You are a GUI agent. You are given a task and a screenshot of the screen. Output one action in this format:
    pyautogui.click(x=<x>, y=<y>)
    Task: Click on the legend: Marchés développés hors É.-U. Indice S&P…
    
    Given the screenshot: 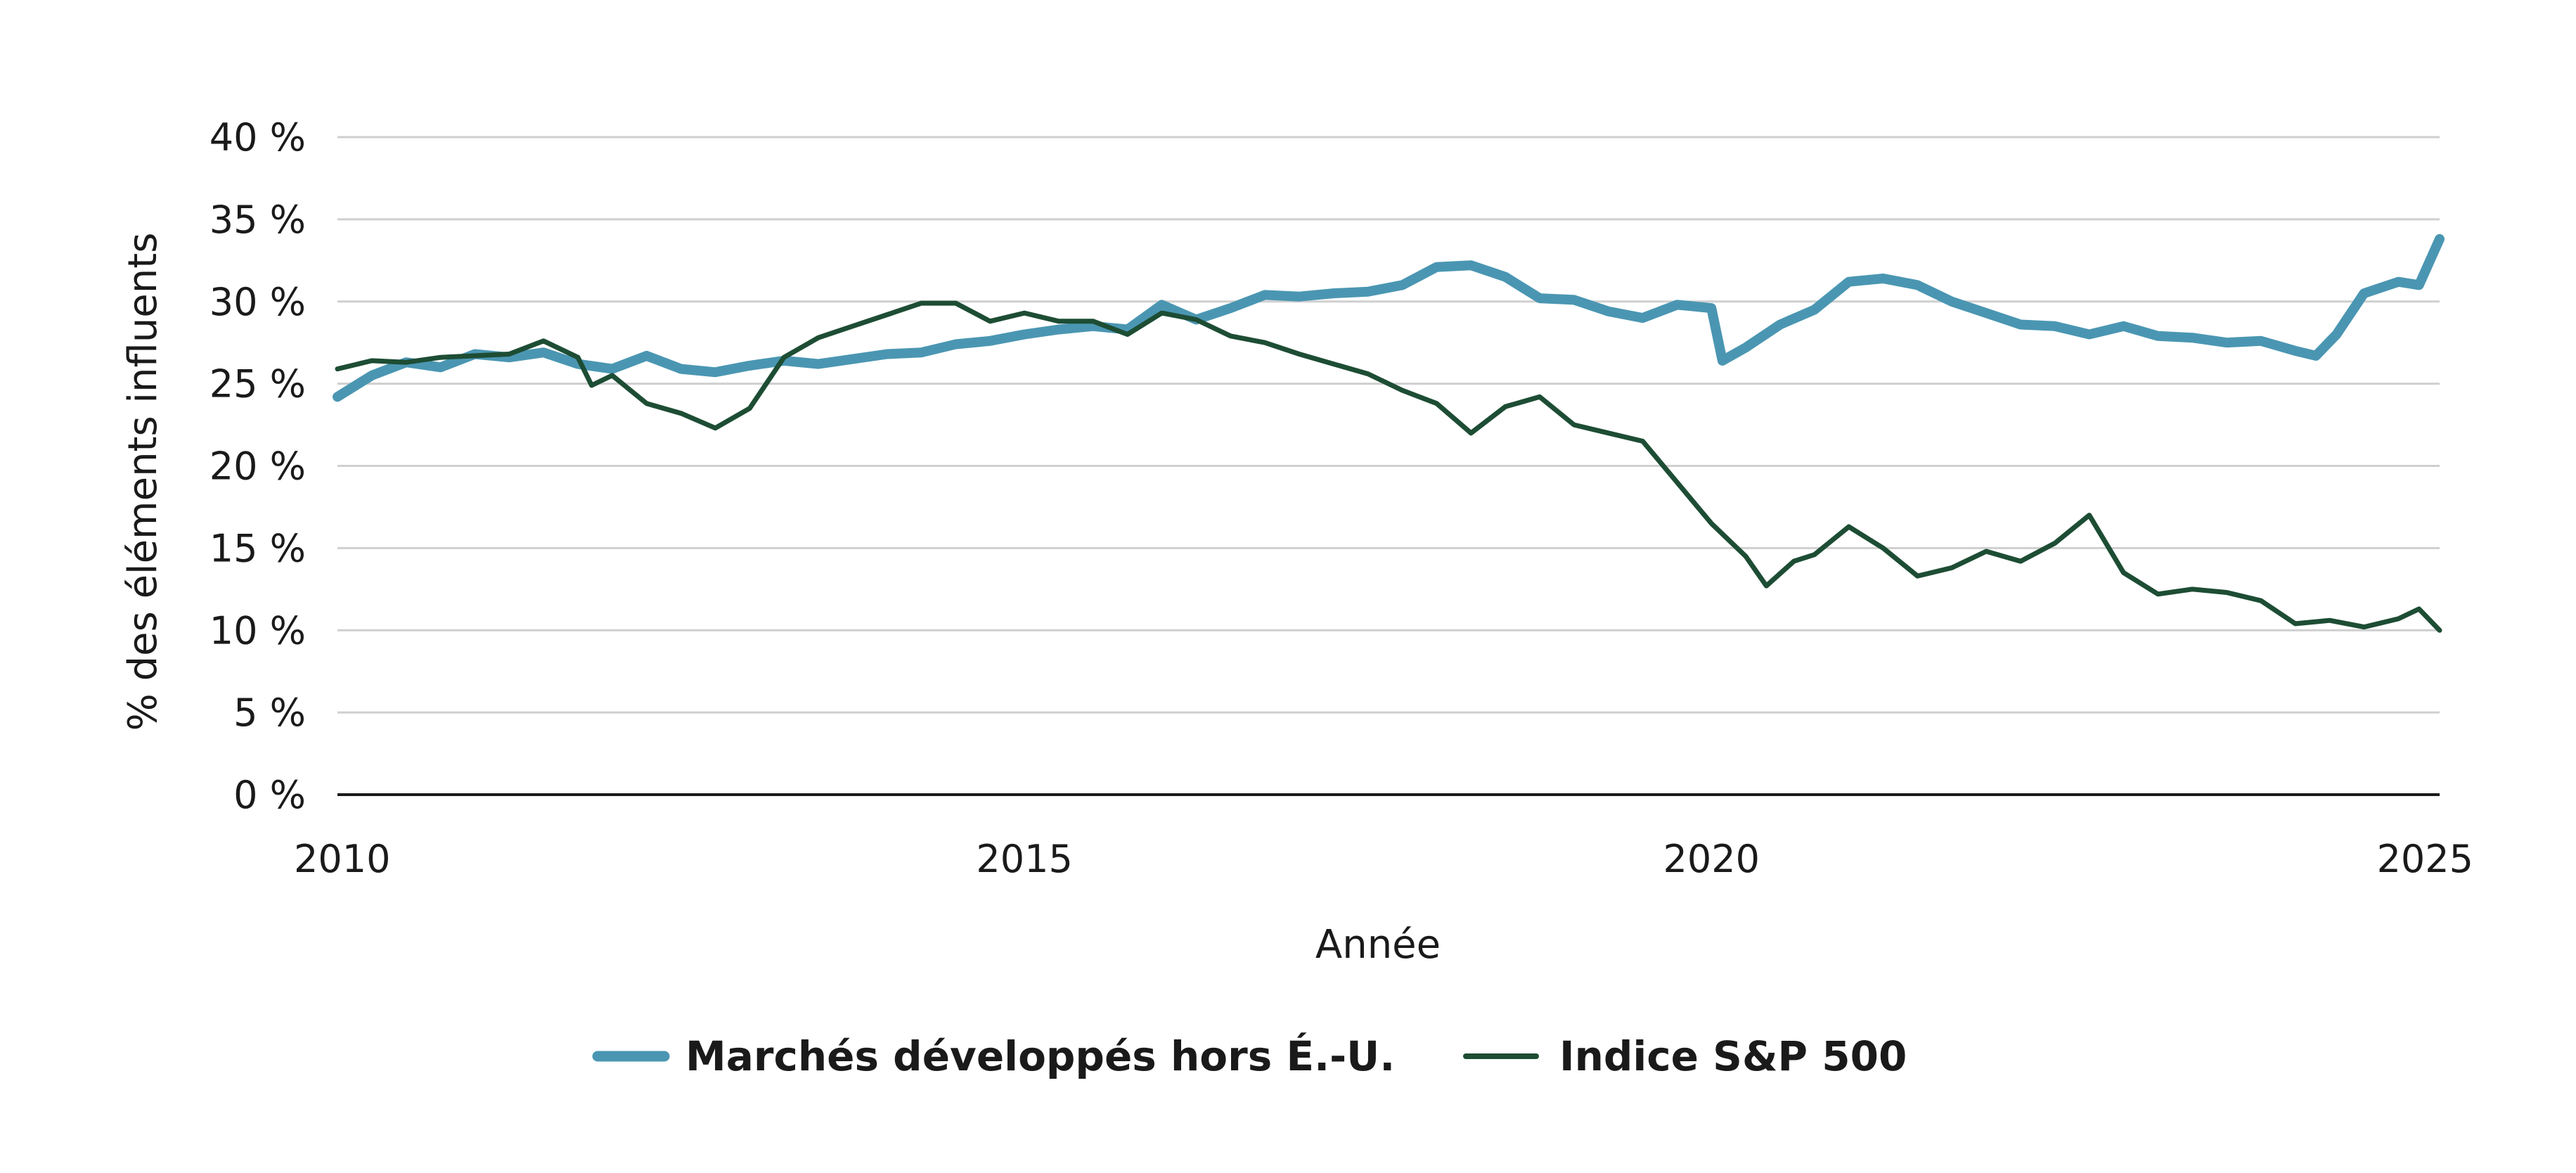 What is the action you would take?
    pyautogui.click(x=1249, y=1056)
    